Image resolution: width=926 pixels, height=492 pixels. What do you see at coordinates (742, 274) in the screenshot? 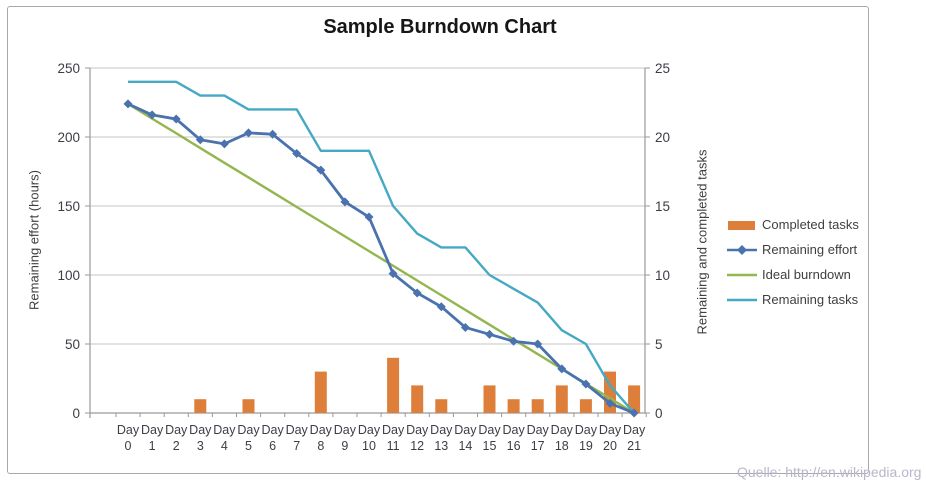
I see `ideal-burndown-swatch-icon` at bounding box center [742, 274].